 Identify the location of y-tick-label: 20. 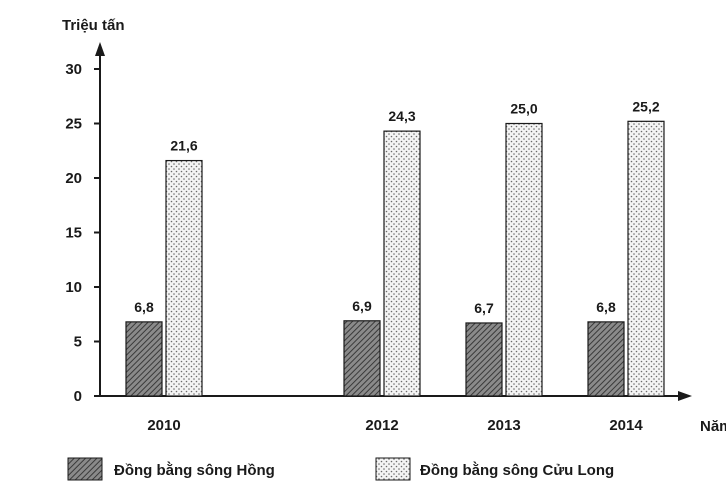
(73, 178).